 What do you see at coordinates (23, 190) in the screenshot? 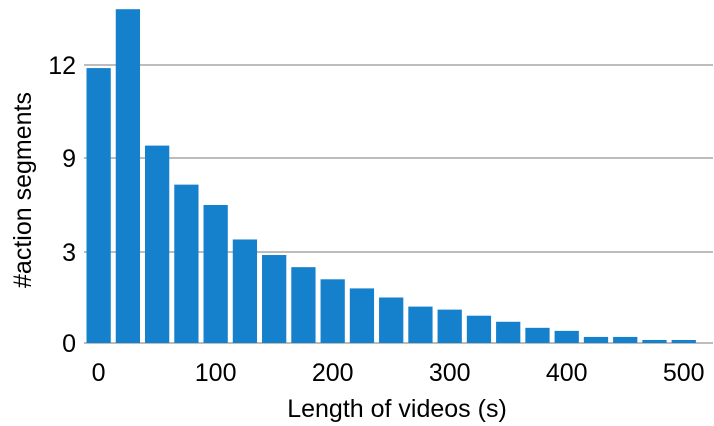
I see `y-axis-title: #action segments` at bounding box center [23, 190].